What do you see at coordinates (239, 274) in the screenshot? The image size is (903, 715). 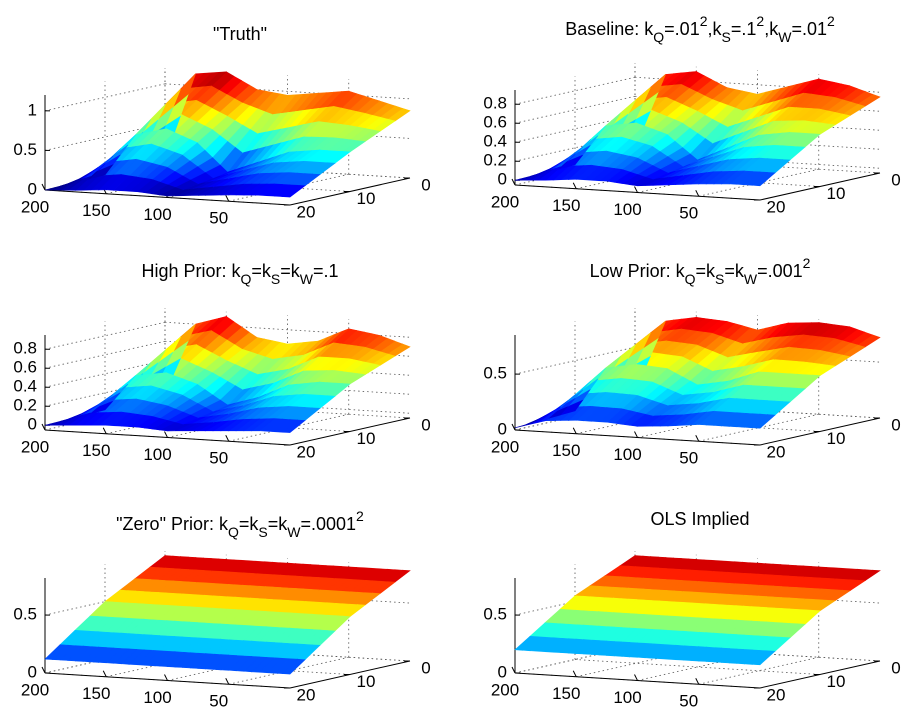 I see `chart-title: High Prior: kQ=kS=kW=.1` at bounding box center [239, 274].